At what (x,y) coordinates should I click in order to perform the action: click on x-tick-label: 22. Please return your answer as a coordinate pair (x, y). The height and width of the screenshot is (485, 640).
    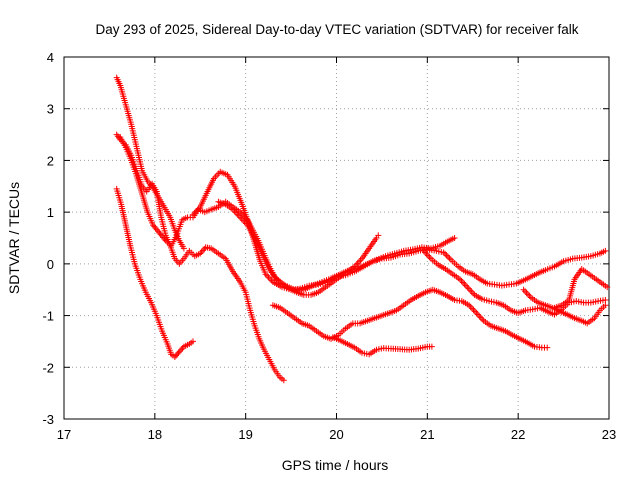
    Looking at the image, I should click on (518, 434).